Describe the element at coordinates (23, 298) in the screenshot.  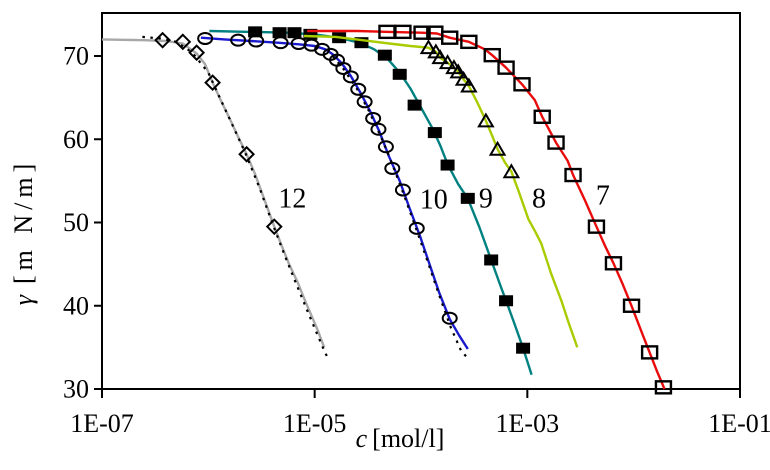
I see `gamma-symbol: γ` at that location.